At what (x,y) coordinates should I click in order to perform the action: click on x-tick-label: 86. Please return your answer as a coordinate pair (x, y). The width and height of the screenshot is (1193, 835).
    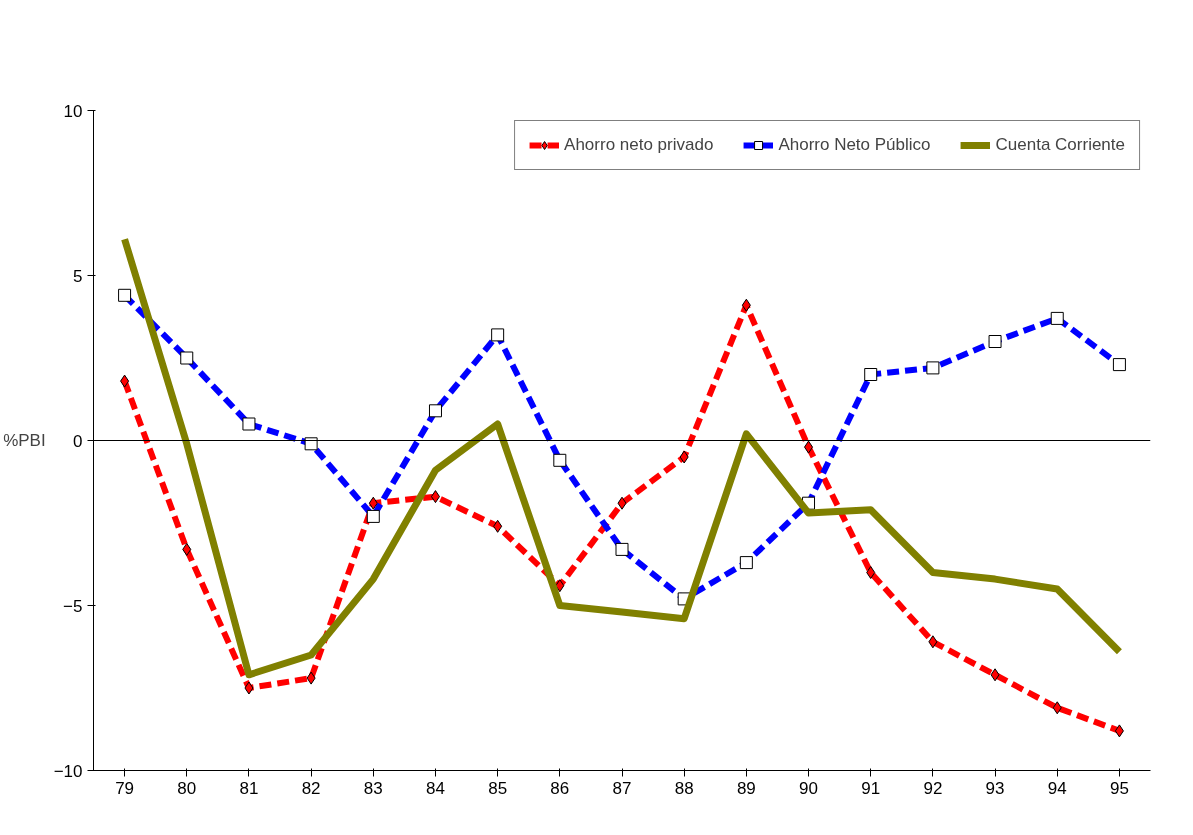
    Looking at the image, I should click on (560, 788).